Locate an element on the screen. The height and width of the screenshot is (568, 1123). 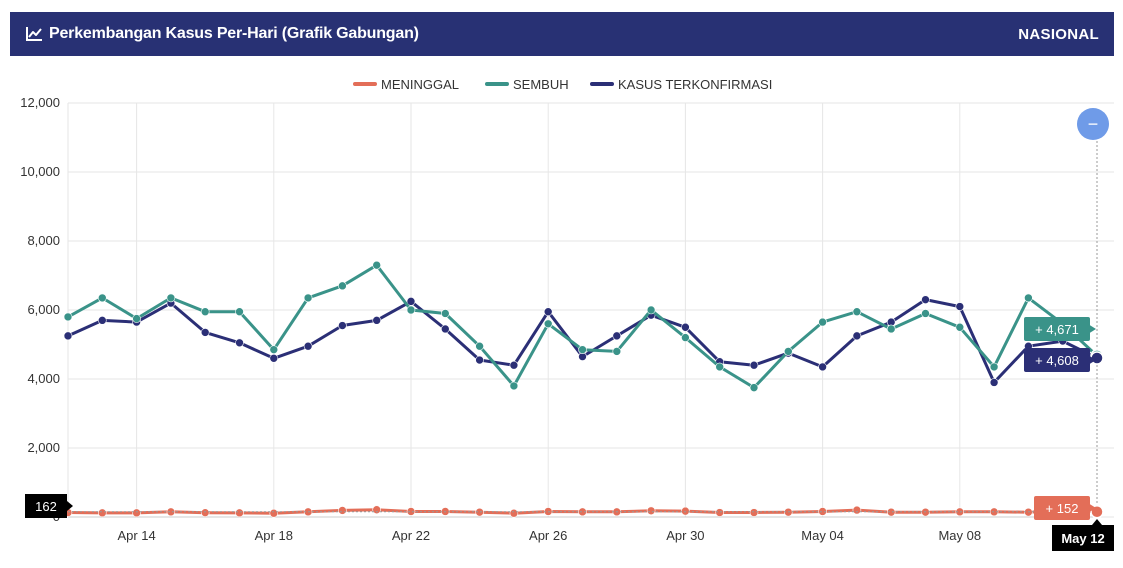
tooltip-terkonfirmasi-text: + 4,608 is located at coordinates (1057, 360).